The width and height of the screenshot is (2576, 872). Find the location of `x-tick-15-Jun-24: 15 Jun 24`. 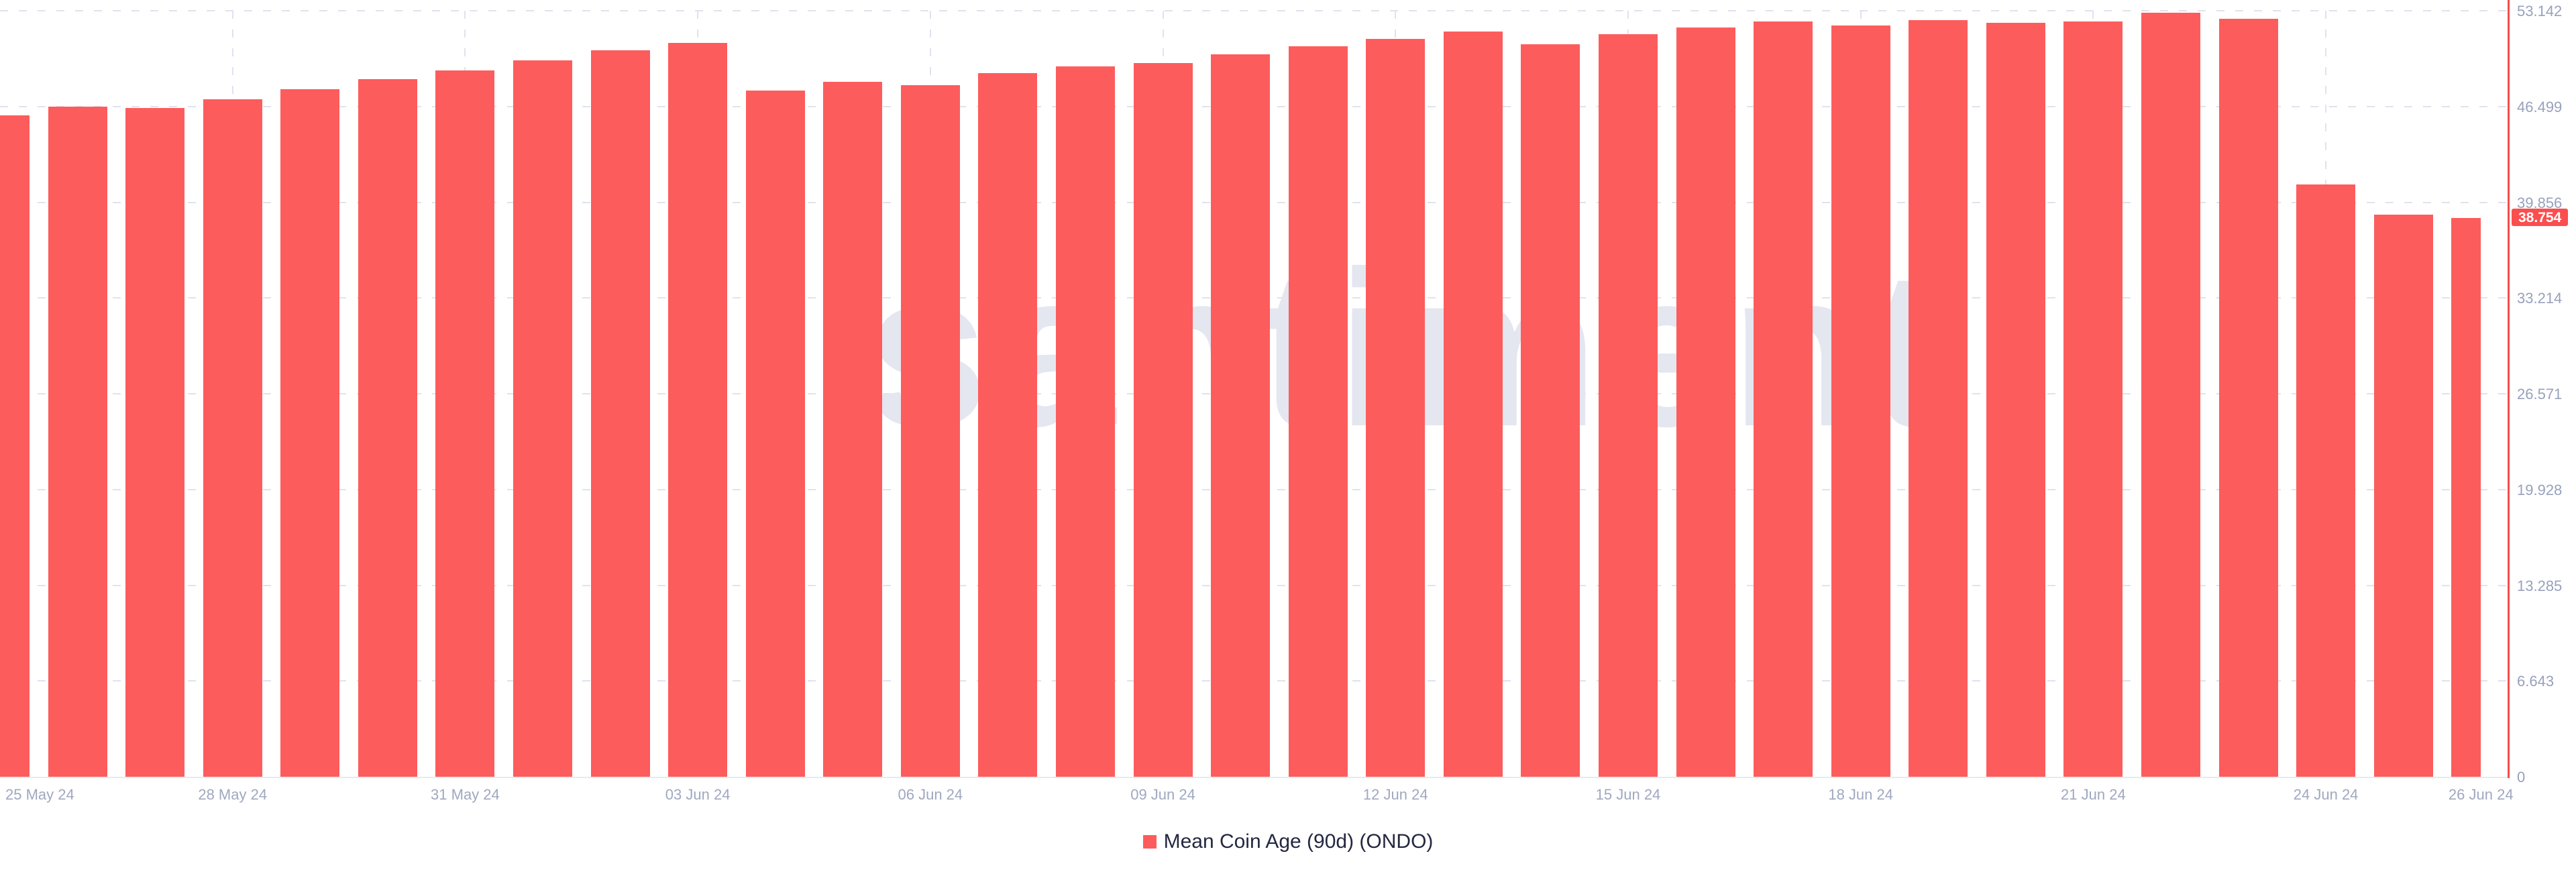

x-tick-15-Jun-24: 15 Jun 24 is located at coordinates (1628, 795).